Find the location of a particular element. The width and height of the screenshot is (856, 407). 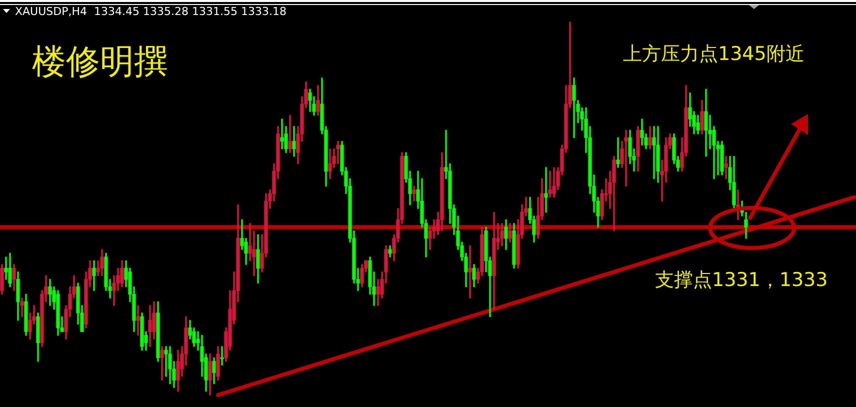

text: XAUUSDP,H4 1334.45 1335.28 1331.55 1333.18 is located at coordinates (150, 11).